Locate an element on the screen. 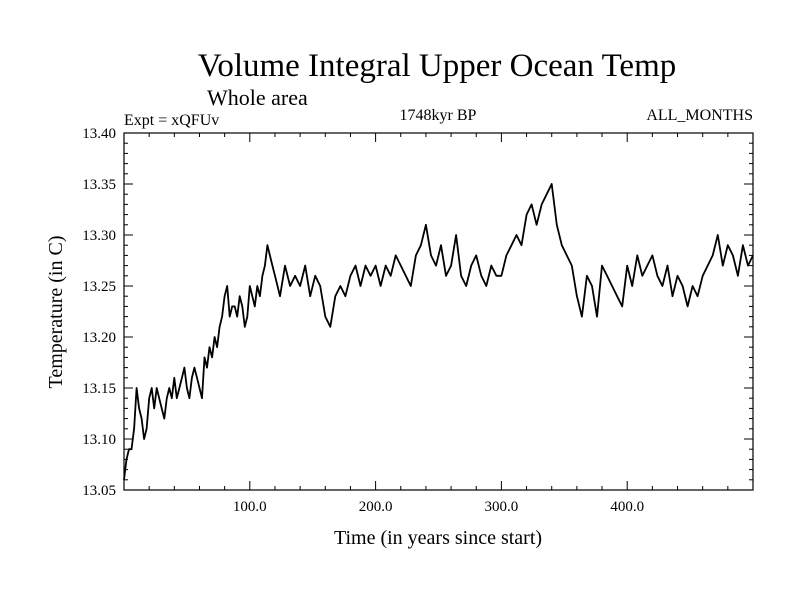 Image resolution: width=800 pixels, height=600 pixels. x-tick-label: 100.0 is located at coordinates (250, 507).